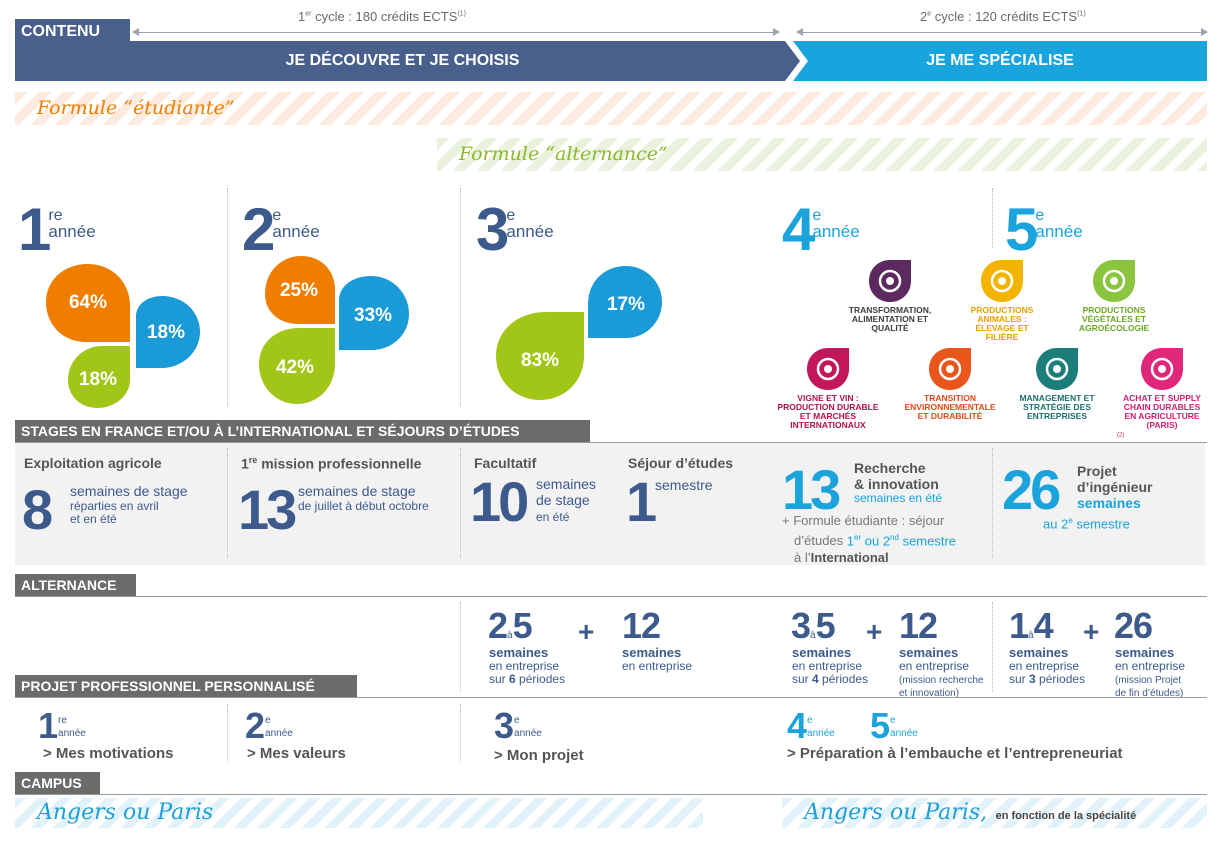 The image size is (1219, 843). Describe the element at coordinates (518, 725) in the screenshot. I see `ppp-year3: 3e année` at that location.